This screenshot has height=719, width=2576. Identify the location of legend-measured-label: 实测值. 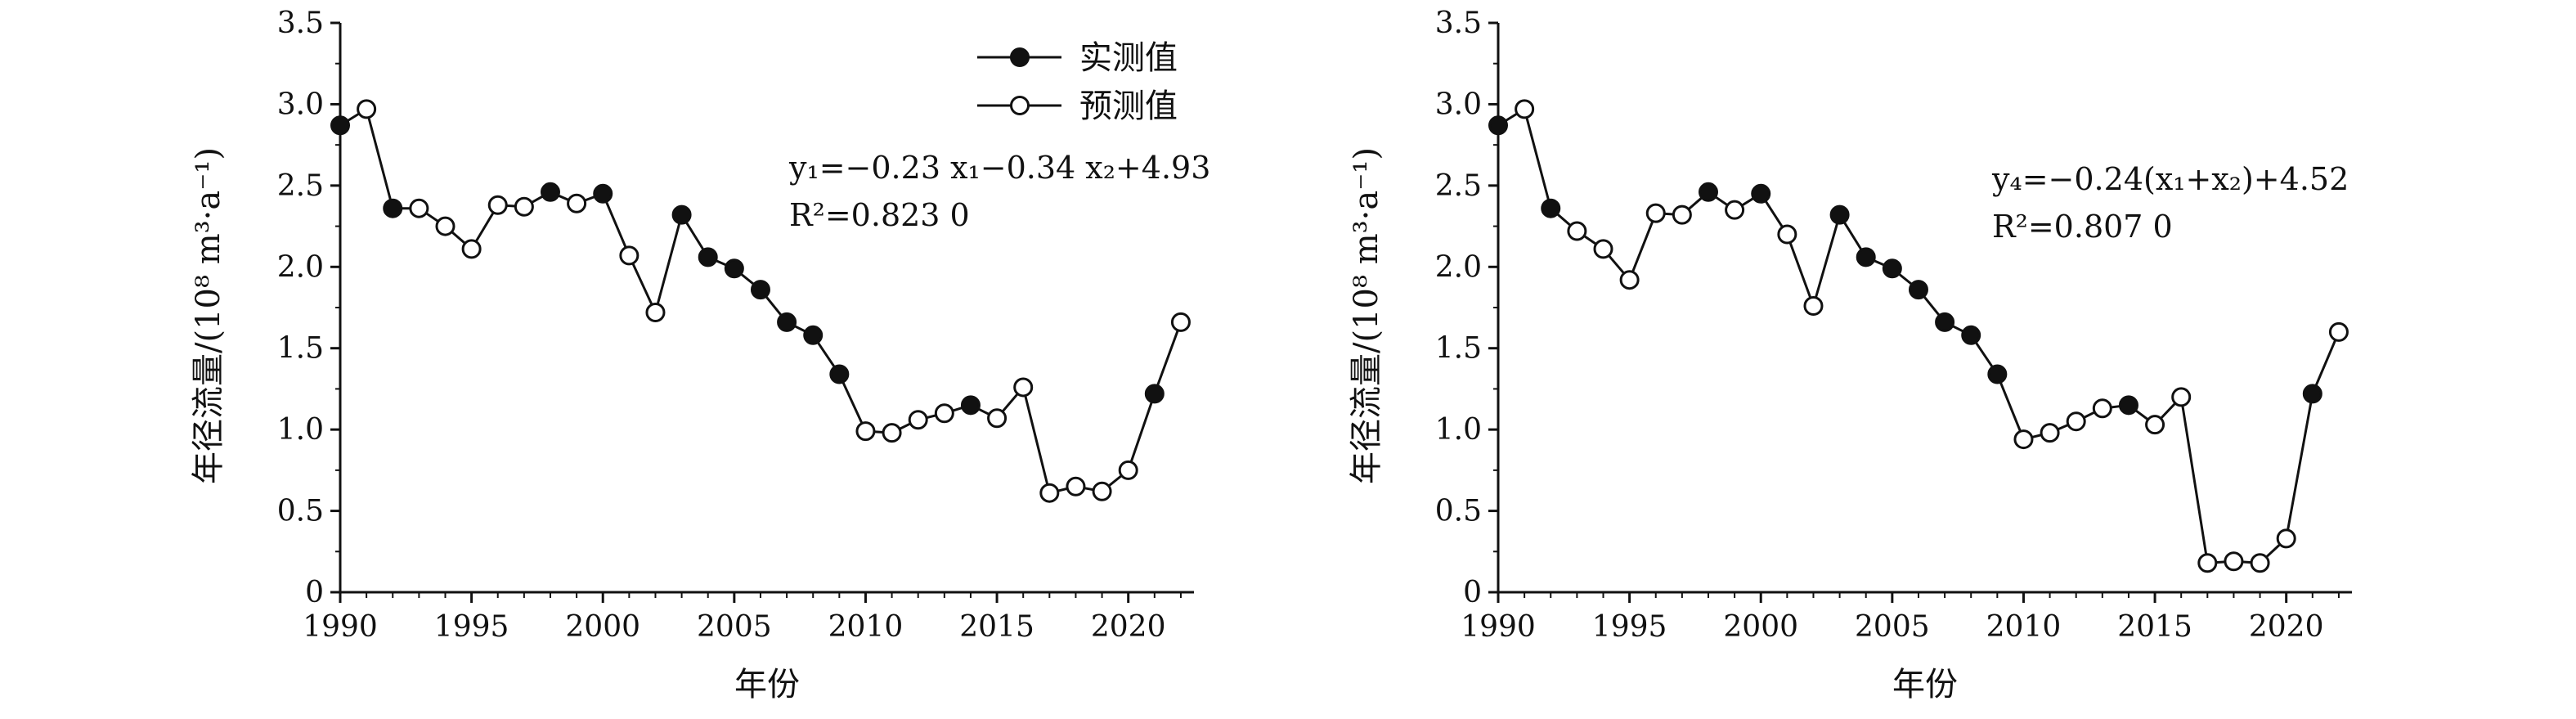
(1128, 58).